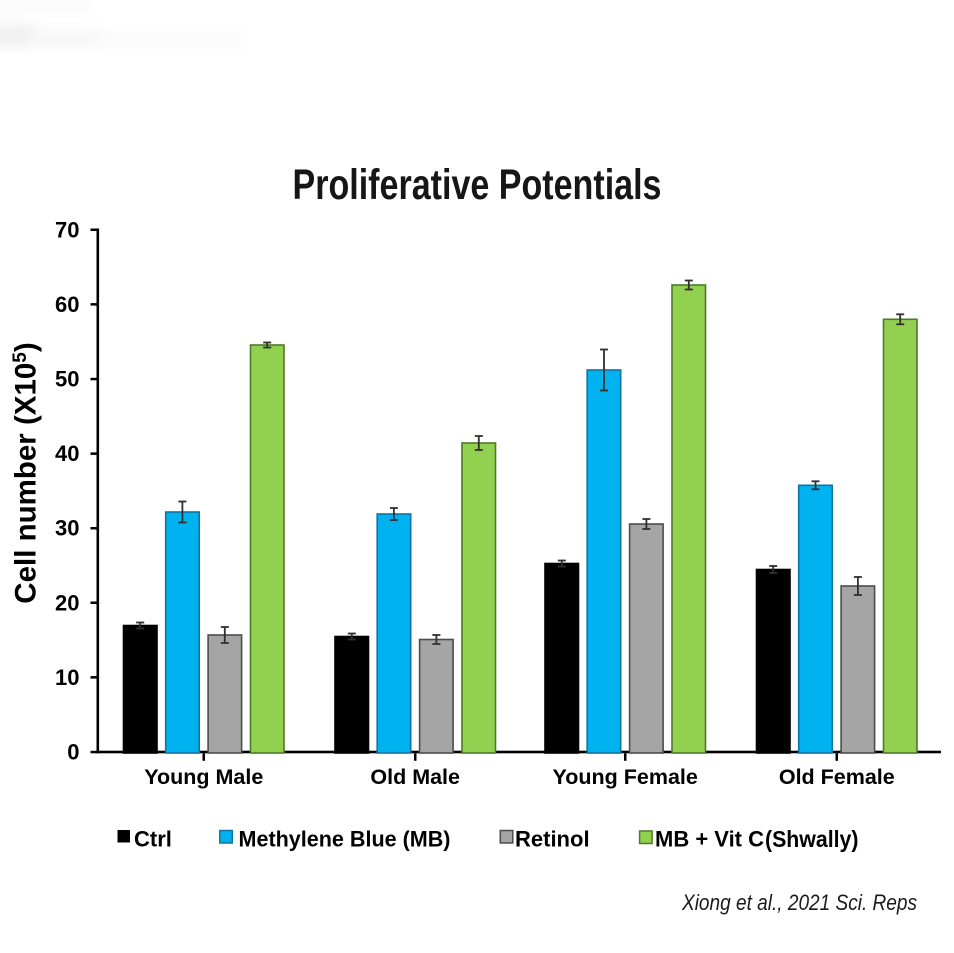  I want to click on svg-text: Young Male, so click(203, 777).